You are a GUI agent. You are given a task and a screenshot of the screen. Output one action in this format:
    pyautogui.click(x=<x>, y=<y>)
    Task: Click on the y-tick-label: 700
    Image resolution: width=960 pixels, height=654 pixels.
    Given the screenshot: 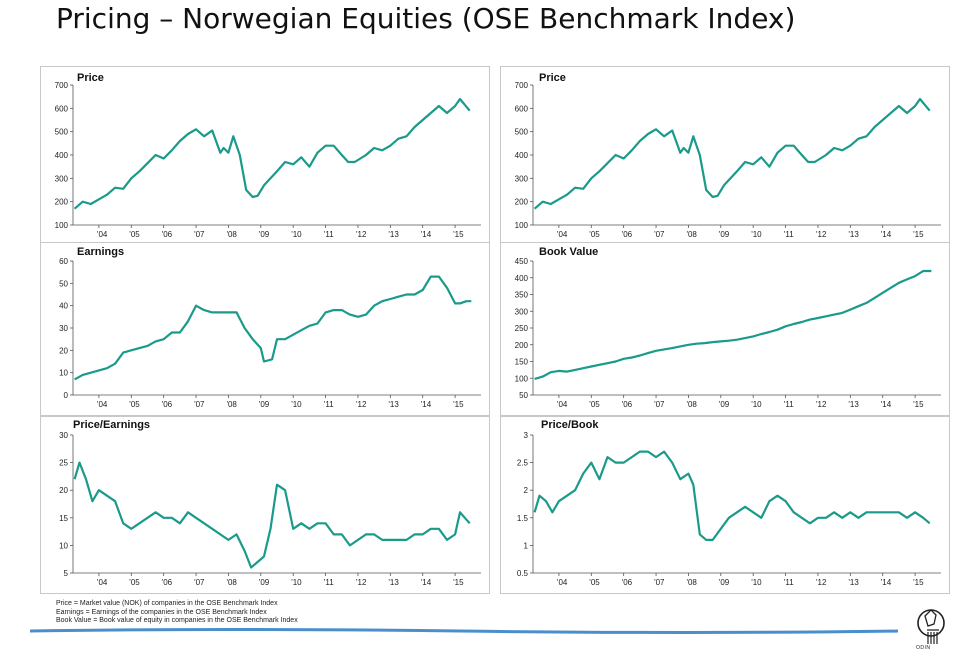 What is the action you would take?
    pyautogui.click(x=62, y=85)
    